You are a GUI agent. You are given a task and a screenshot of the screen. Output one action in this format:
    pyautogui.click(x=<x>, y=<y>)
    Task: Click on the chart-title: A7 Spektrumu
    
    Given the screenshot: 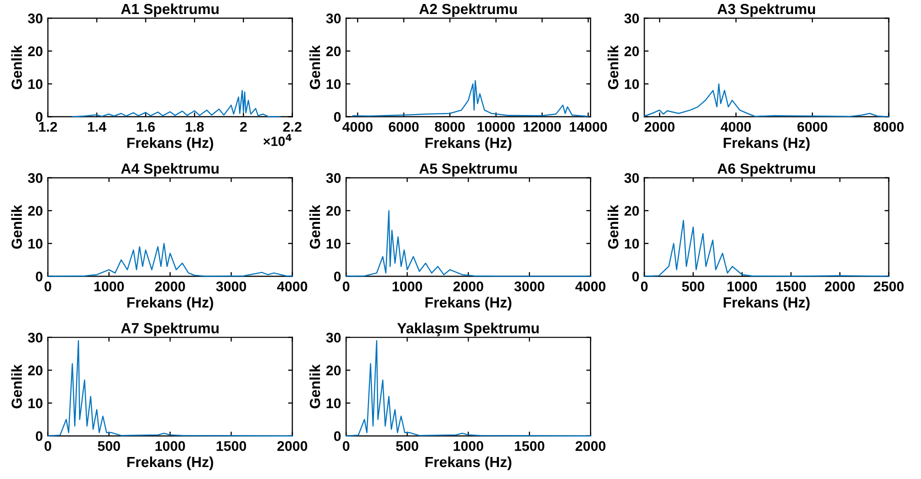 What is the action you would take?
    pyautogui.click(x=170, y=329)
    